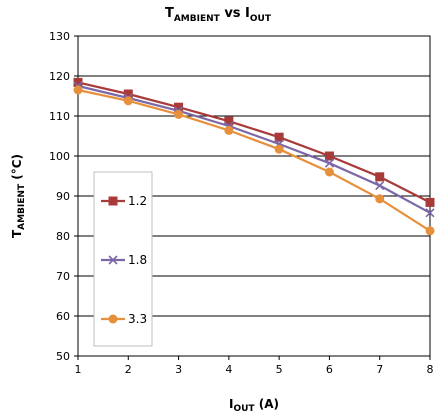 This screenshot has height=415, width=435. What do you see at coordinates (169, 13) in the screenshot?
I see `title-main: T` at bounding box center [169, 13].